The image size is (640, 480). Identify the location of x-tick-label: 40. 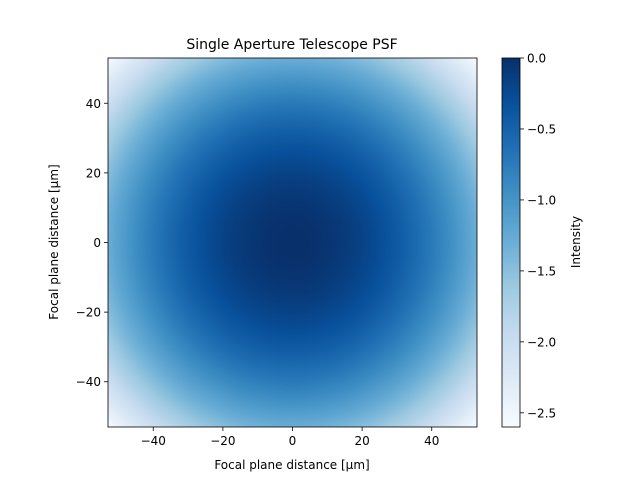
(431, 441).